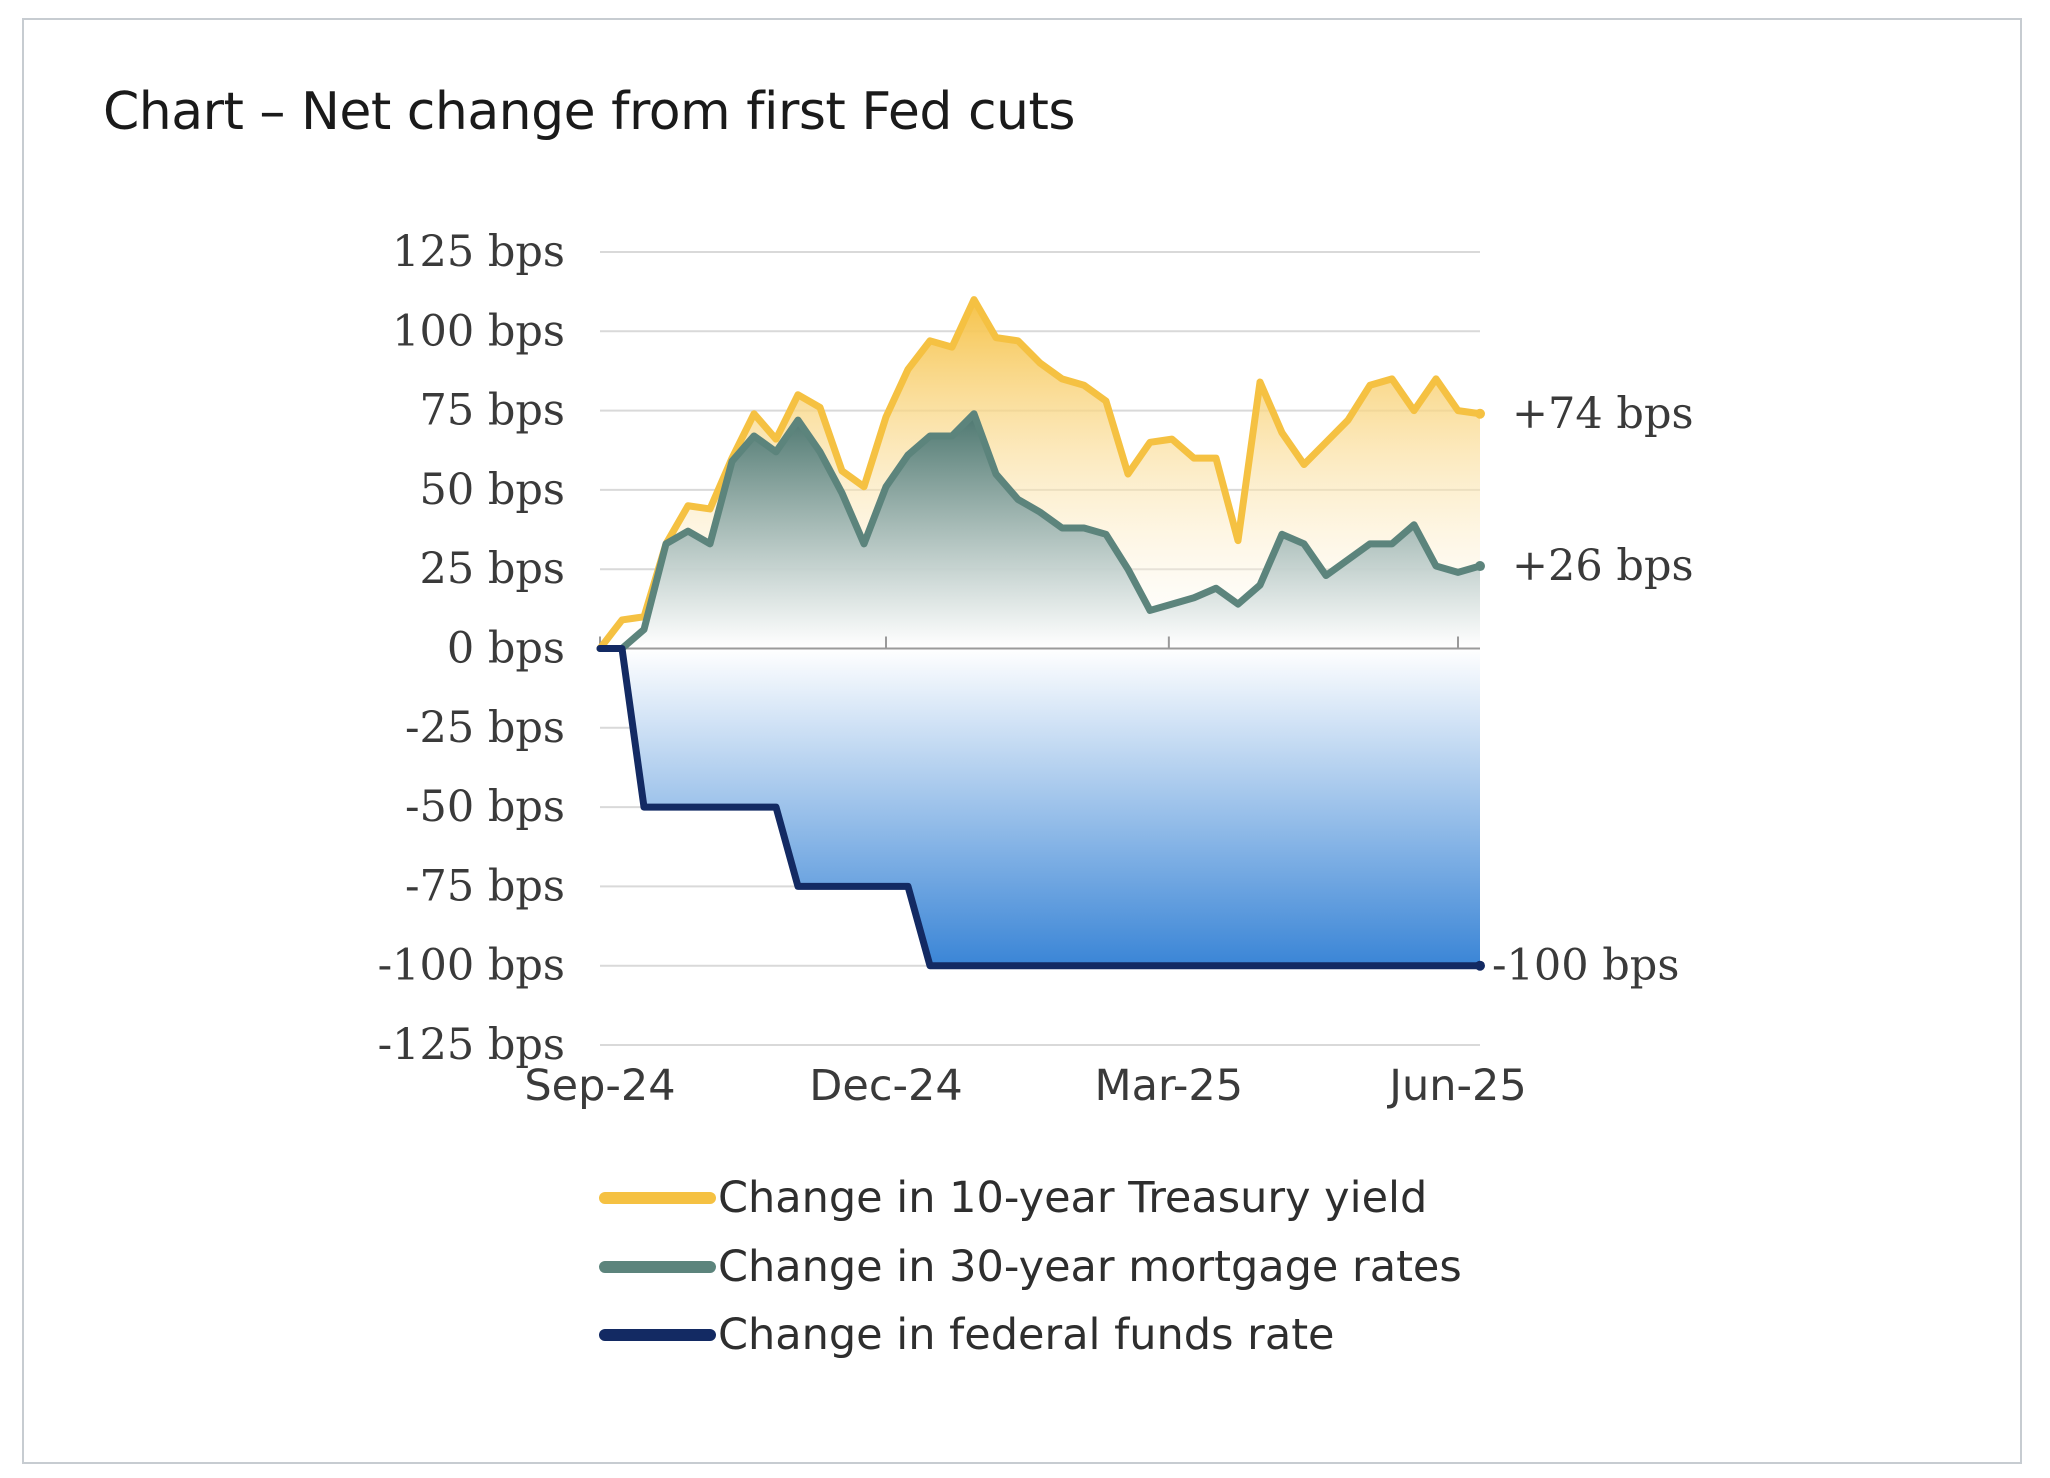  Describe the element at coordinates (599, 1086) in the screenshot. I see `x-tick-label: Sep-24` at that location.